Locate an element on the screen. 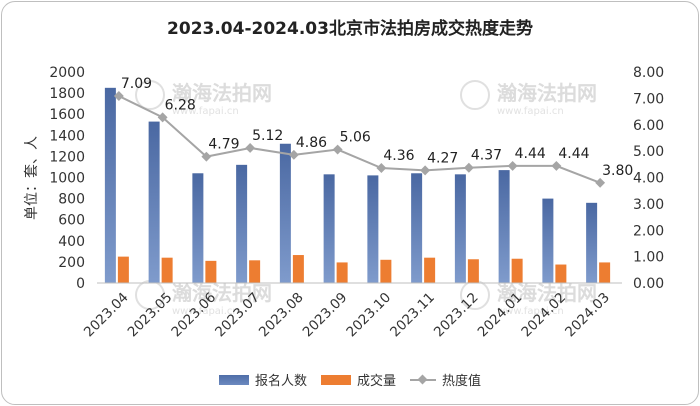  y-right-tick: 7.00 is located at coordinates (648, 99).